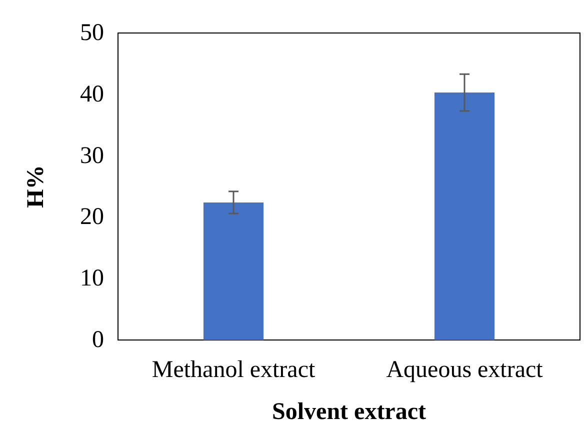  Describe the element at coordinates (349, 412) in the screenshot. I see `x-axis-title: Solvent extract` at that location.